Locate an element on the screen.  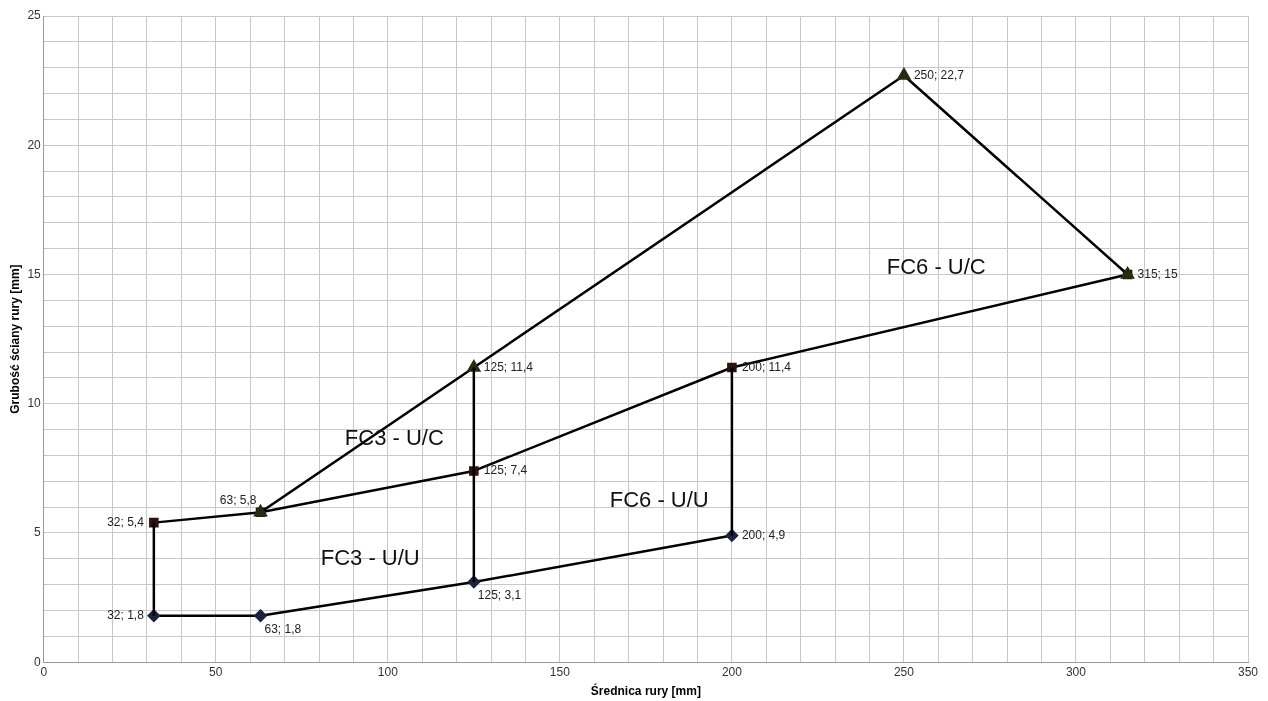
y-tick-label: 15 is located at coordinates (34, 273).